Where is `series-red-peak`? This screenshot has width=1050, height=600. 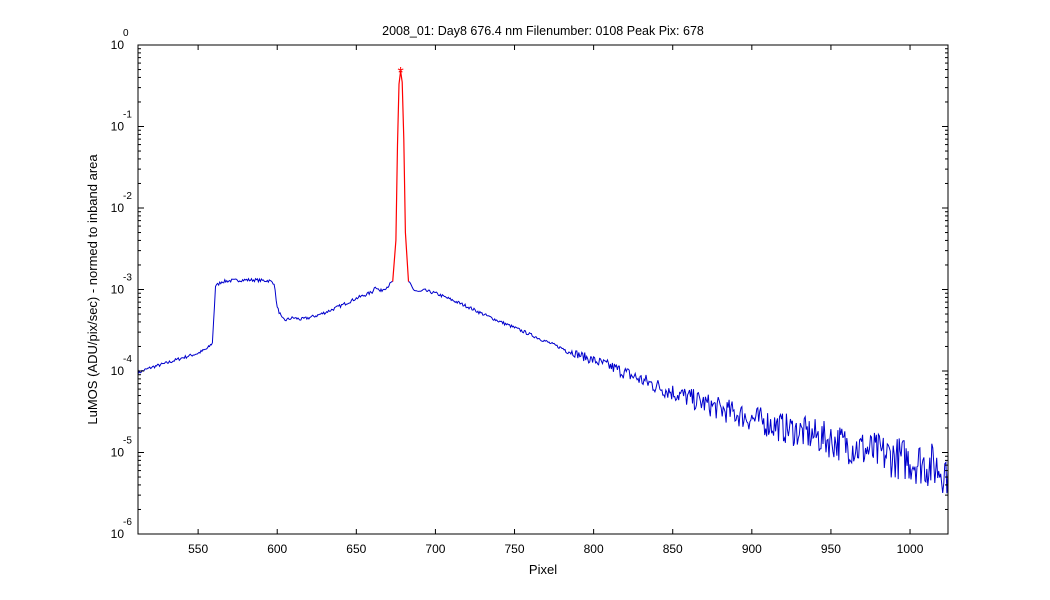
series-red-peak is located at coordinates (401, 176).